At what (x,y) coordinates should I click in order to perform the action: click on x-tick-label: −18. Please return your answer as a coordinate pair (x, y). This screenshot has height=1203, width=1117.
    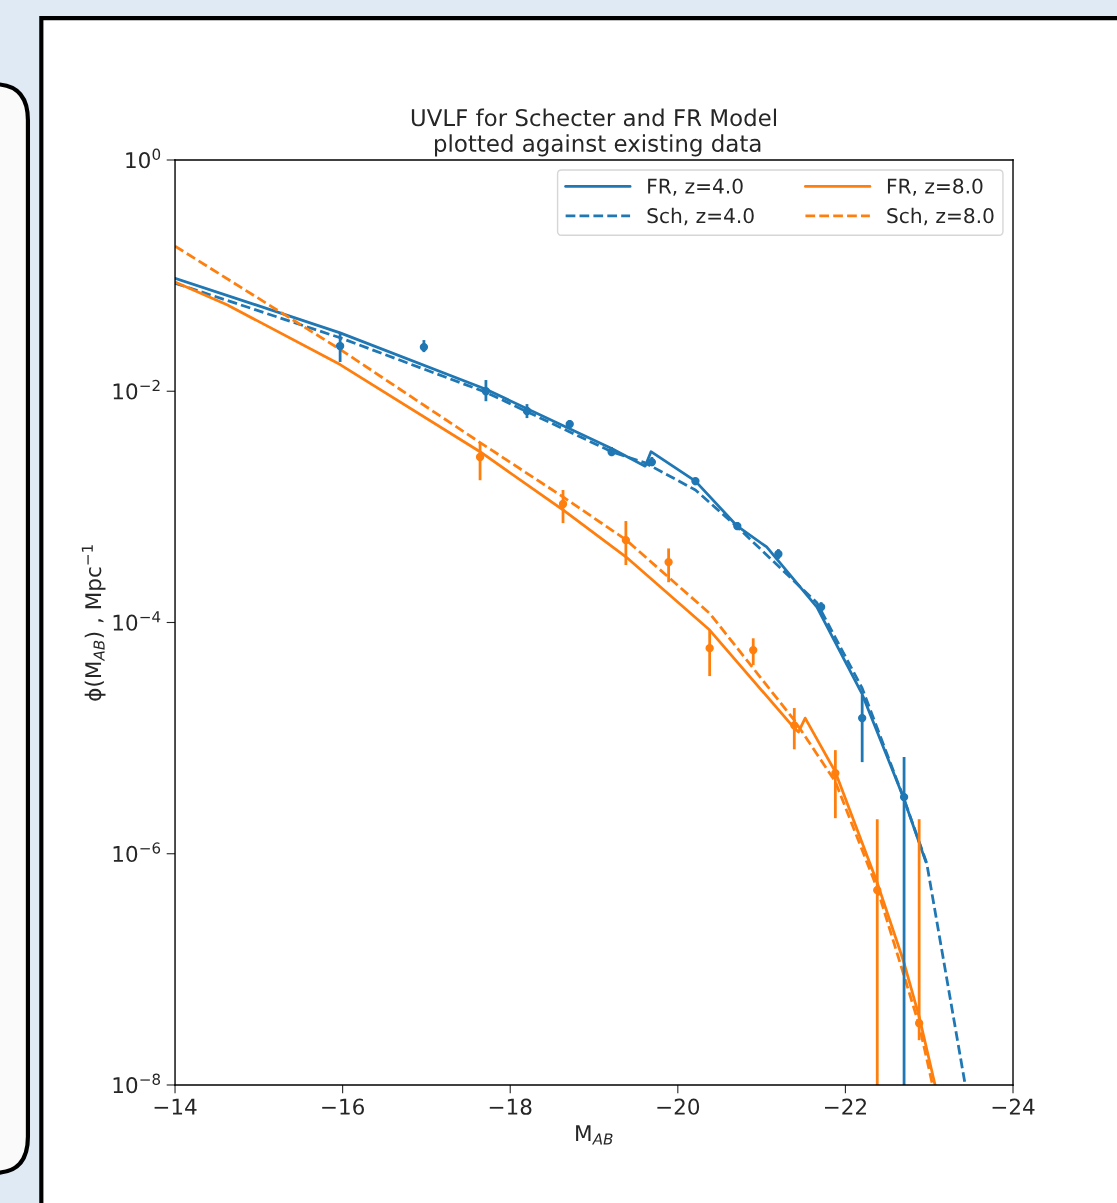
    Looking at the image, I should click on (510, 1106).